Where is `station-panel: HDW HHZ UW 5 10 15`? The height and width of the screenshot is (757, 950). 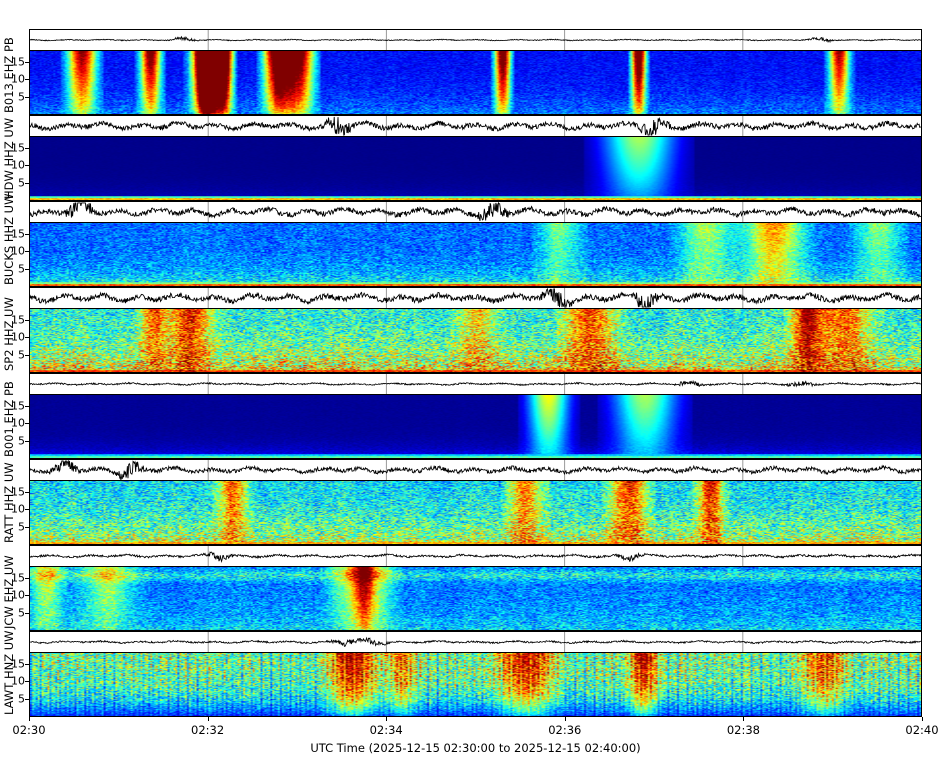 station-panel: HDW HHZ UW 5 10 15 is located at coordinates (462, 158).